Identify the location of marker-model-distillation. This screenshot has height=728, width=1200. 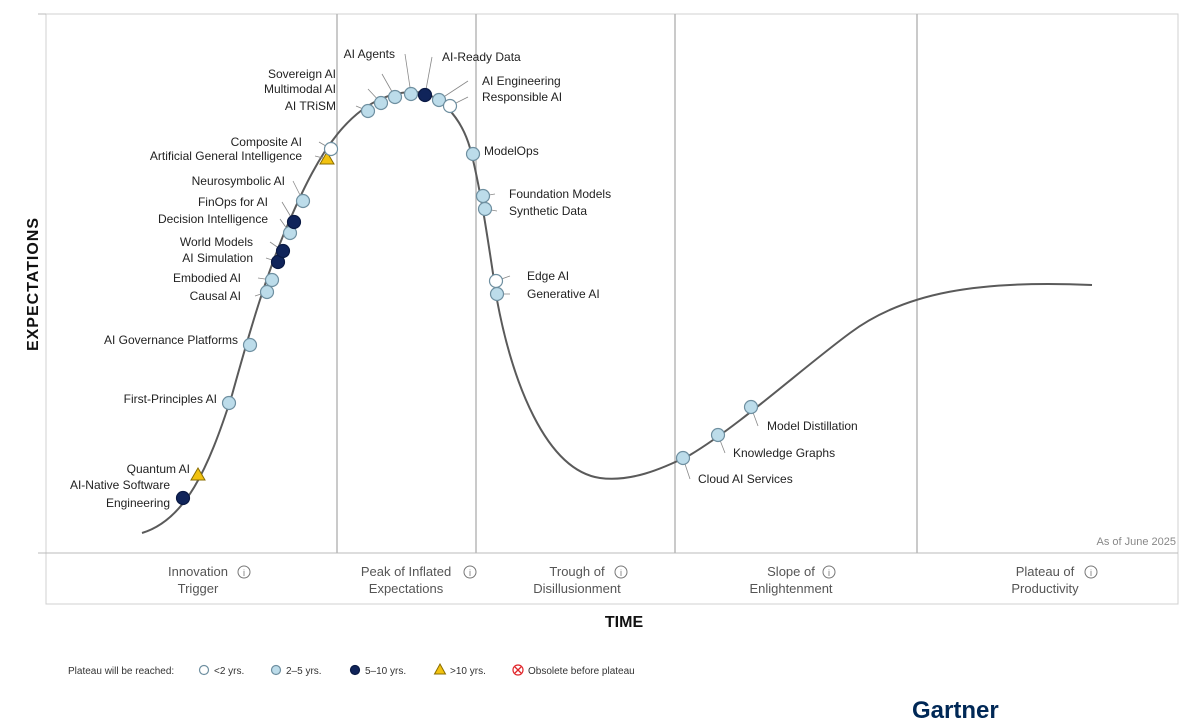
(751, 407).